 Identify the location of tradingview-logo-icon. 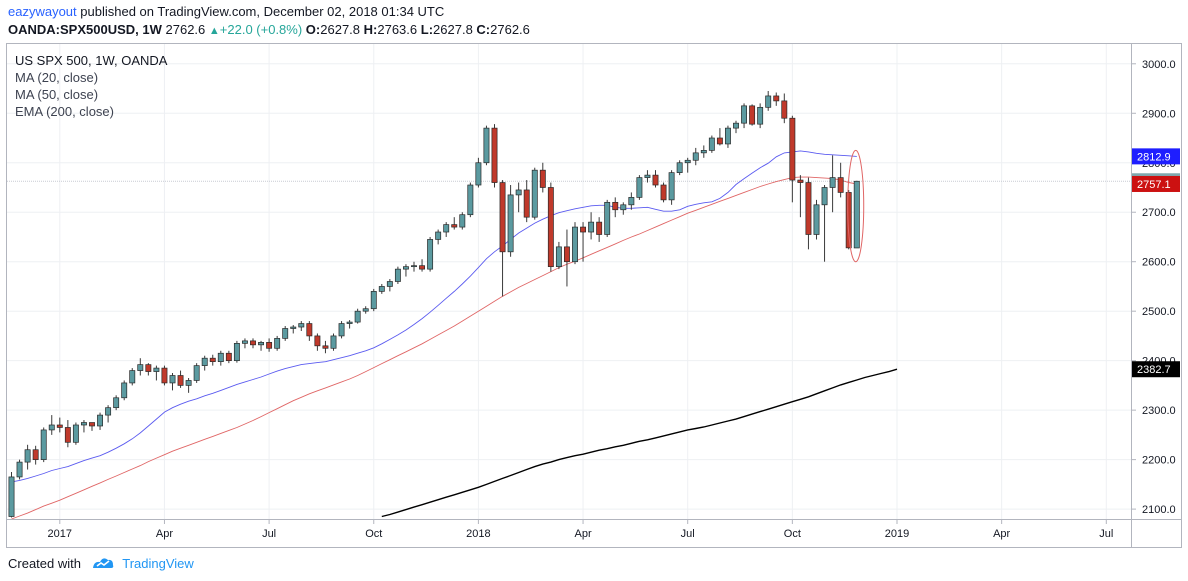
(103, 564).